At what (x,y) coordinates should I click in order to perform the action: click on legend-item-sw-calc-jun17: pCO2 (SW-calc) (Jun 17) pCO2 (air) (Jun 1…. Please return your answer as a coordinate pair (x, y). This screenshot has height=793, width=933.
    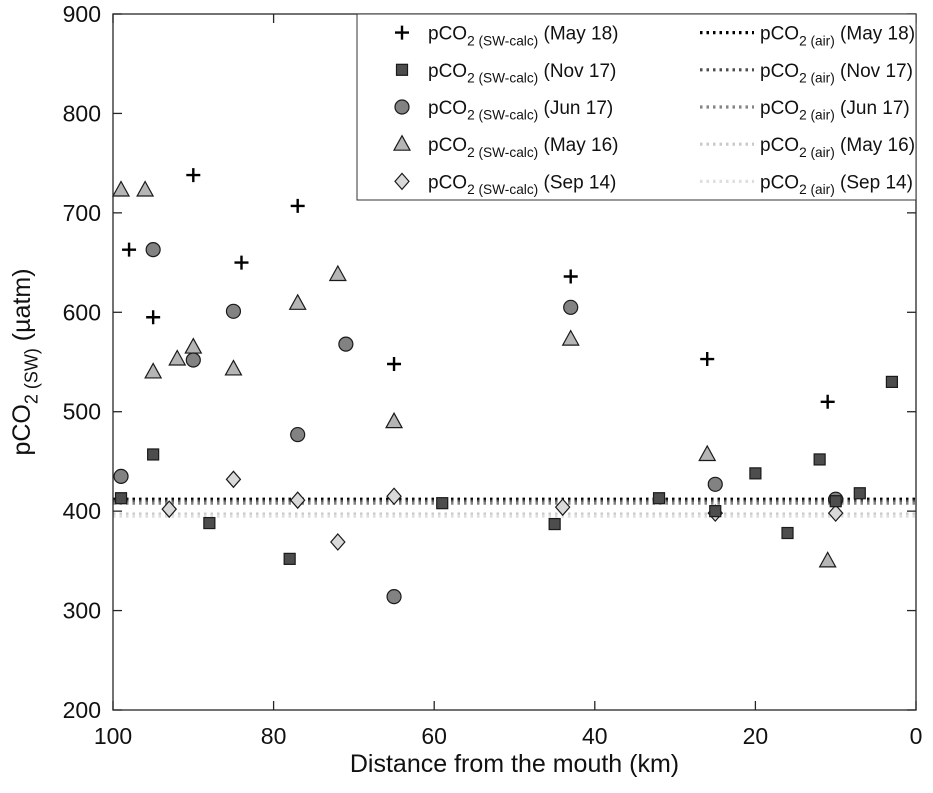
    Looking at the image, I should click on (652, 110).